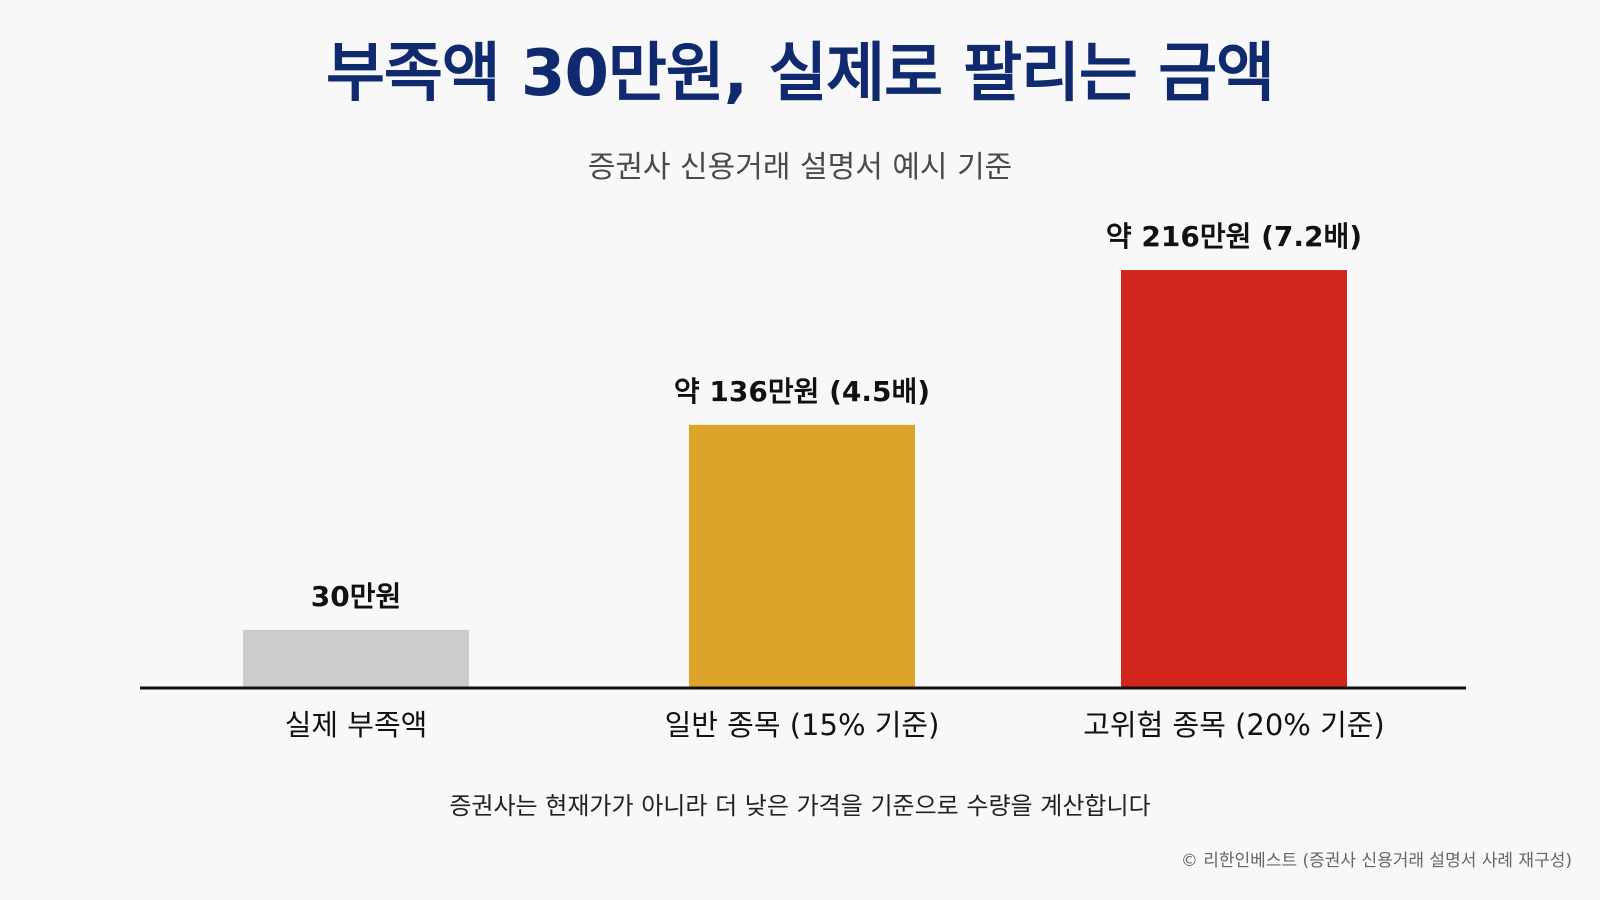 This screenshot has height=900, width=1600. What do you see at coordinates (800, 806) in the screenshot?
I see `footnote: 증권사는 현재가가 아니라 더 낮은 가격을 기준으로 수량을 계산합니다` at bounding box center [800, 806].